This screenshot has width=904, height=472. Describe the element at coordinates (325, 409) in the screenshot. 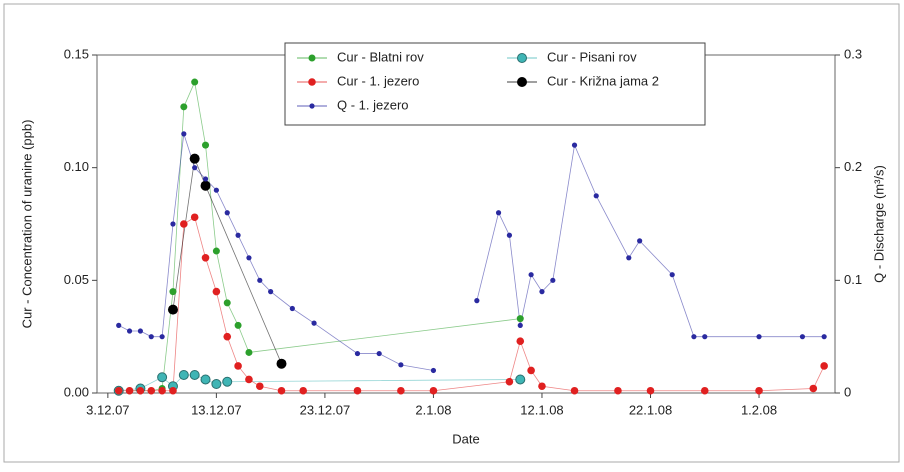

I see `x-tick-label: 23.12.07` at that location.